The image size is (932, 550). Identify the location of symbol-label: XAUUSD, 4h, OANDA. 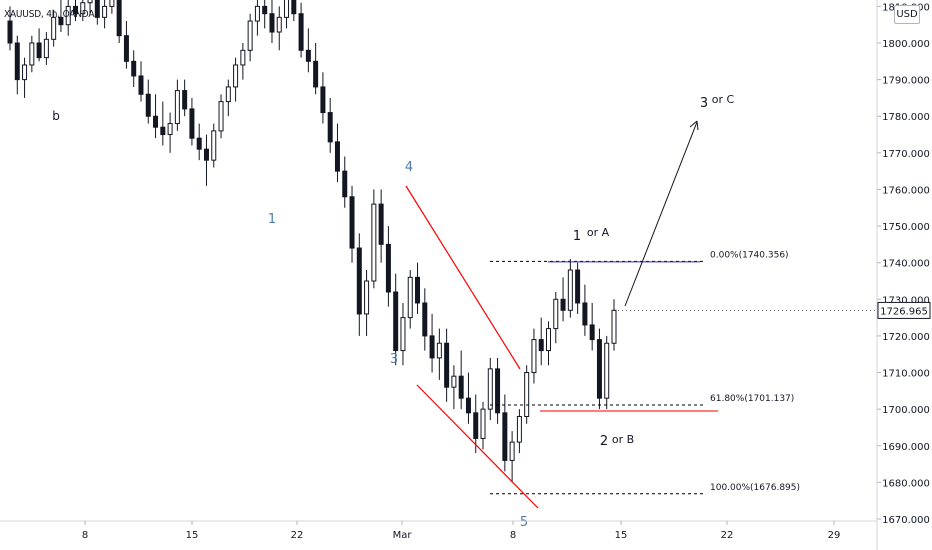
(49, 14).